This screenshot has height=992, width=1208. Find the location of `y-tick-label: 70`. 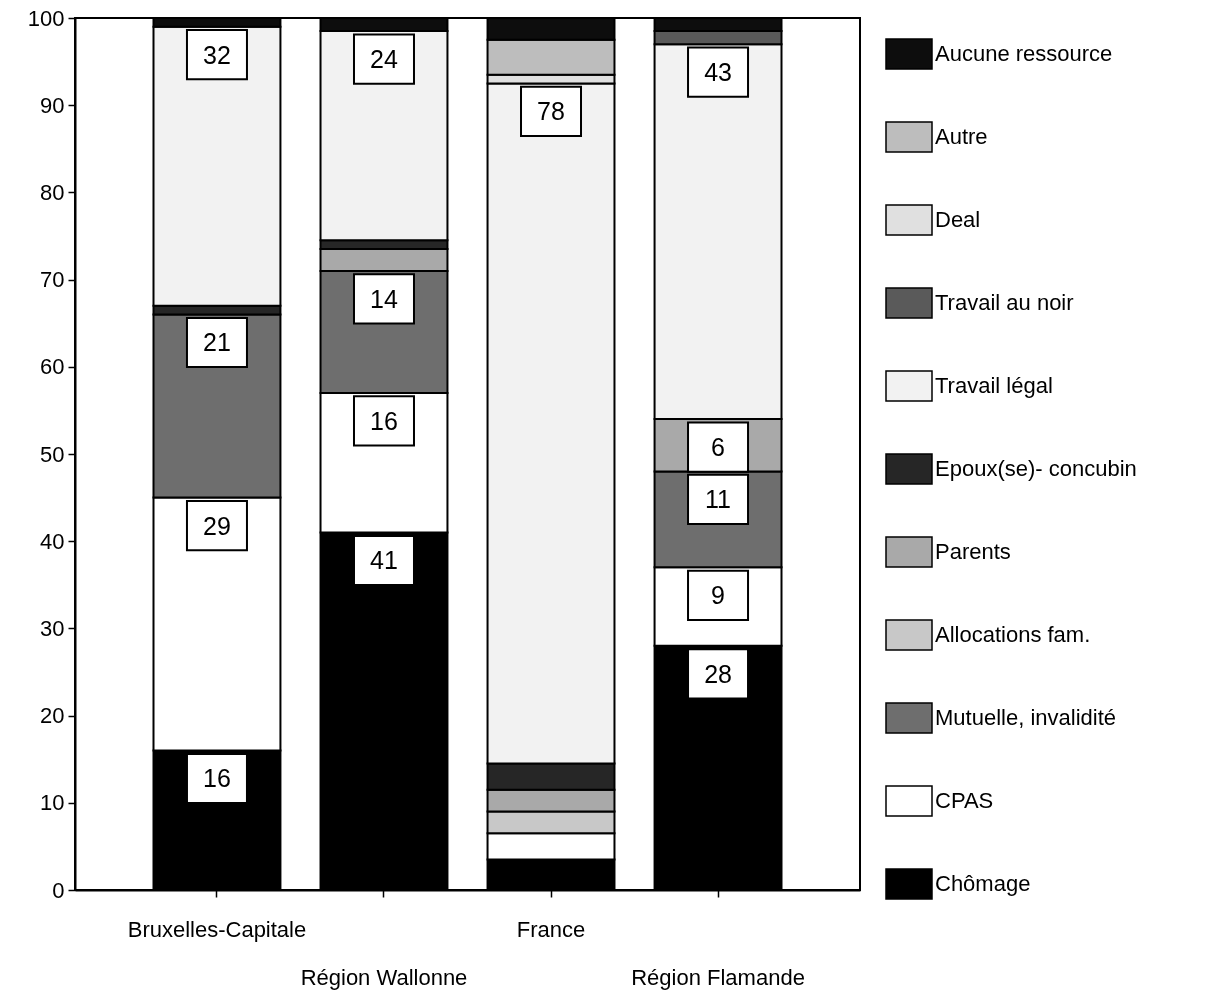

y-tick-label: 70 is located at coordinates (52, 280).